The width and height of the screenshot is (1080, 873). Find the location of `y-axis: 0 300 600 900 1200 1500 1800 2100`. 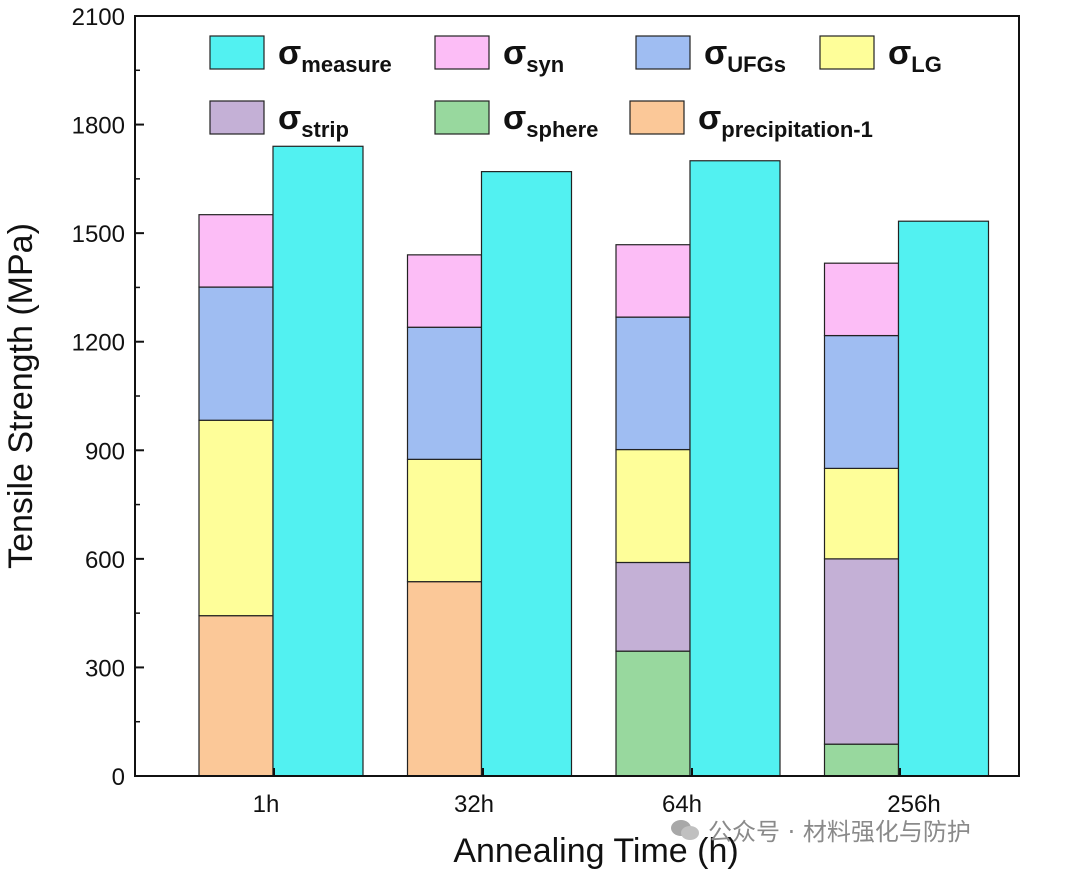

y-axis: 0 300 600 900 1200 1500 1800 2100 is located at coordinates (108, 397).